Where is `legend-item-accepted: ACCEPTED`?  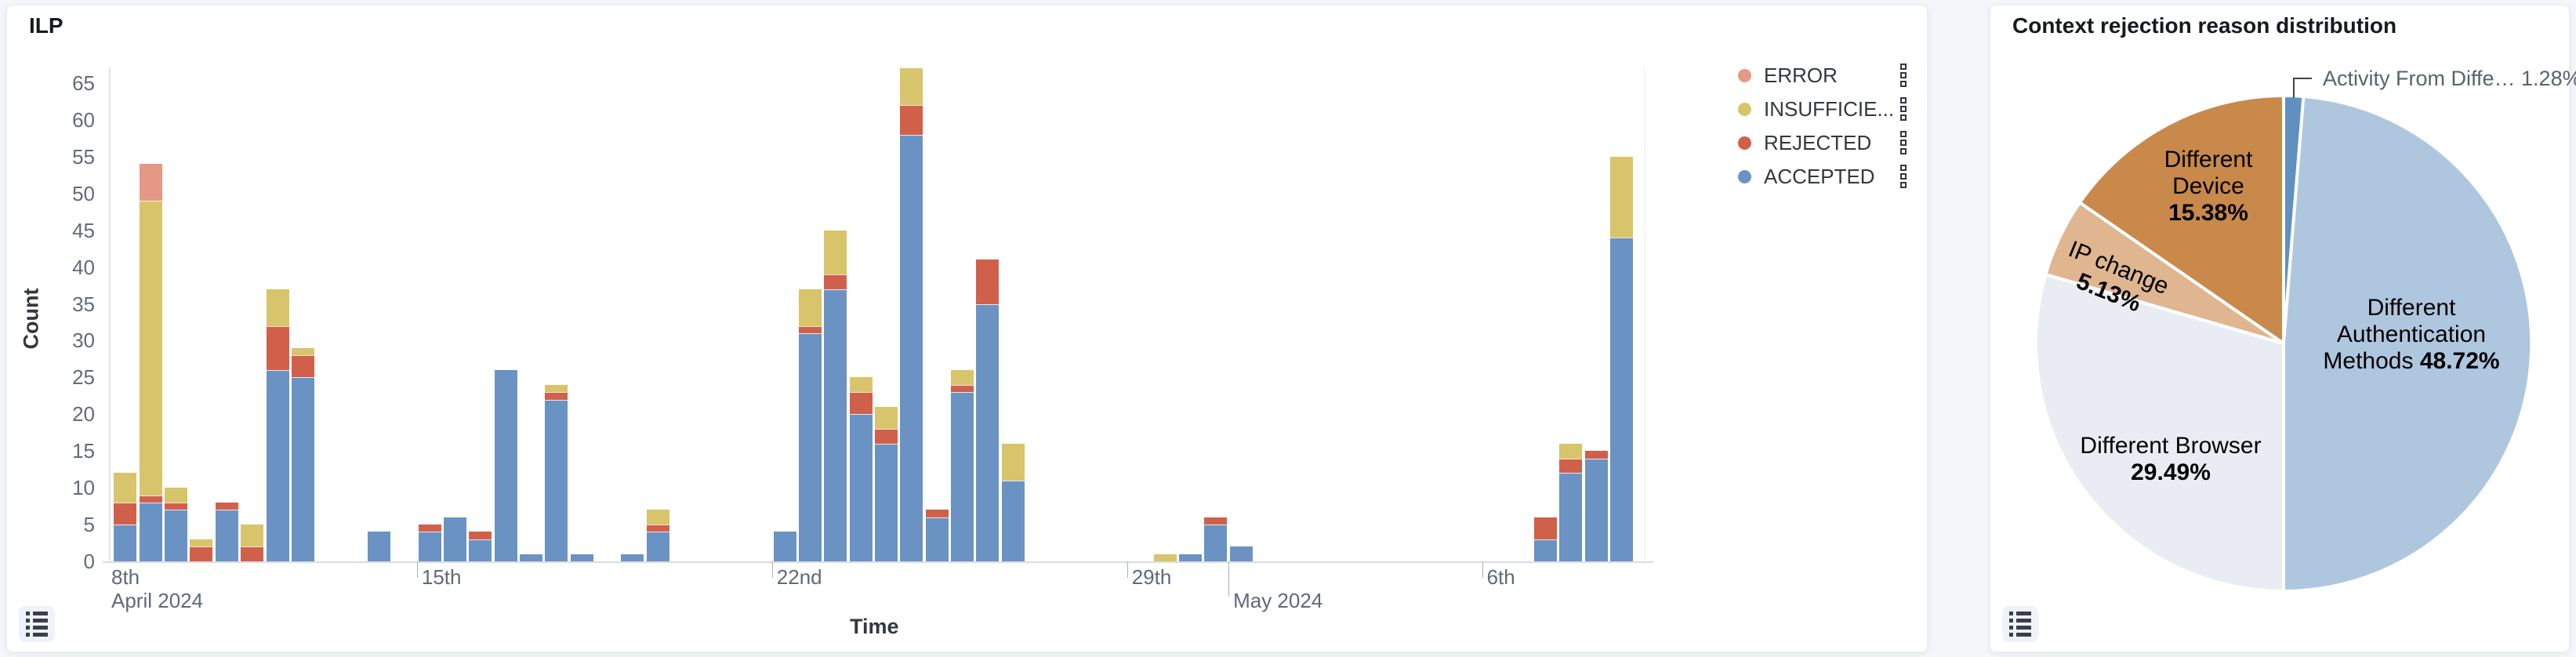 legend-item-accepted: ACCEPTED is located at coordinates (1823, 176).